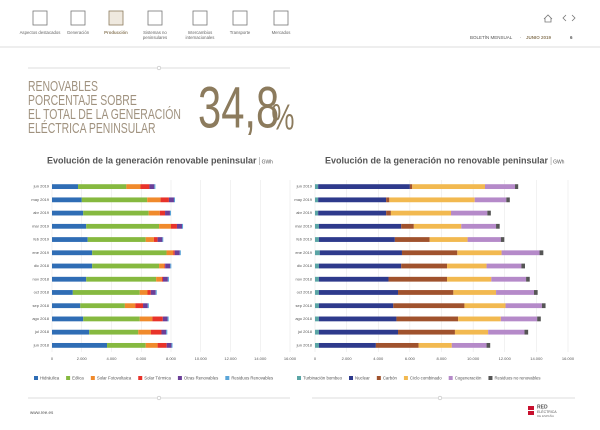 The height and width of the screenshot is (430, 600). What do you see at coordinates (547, 411) in the screenshot?
I see `logo-text: ELÉCTRICA` at bounding box center [547, 411].